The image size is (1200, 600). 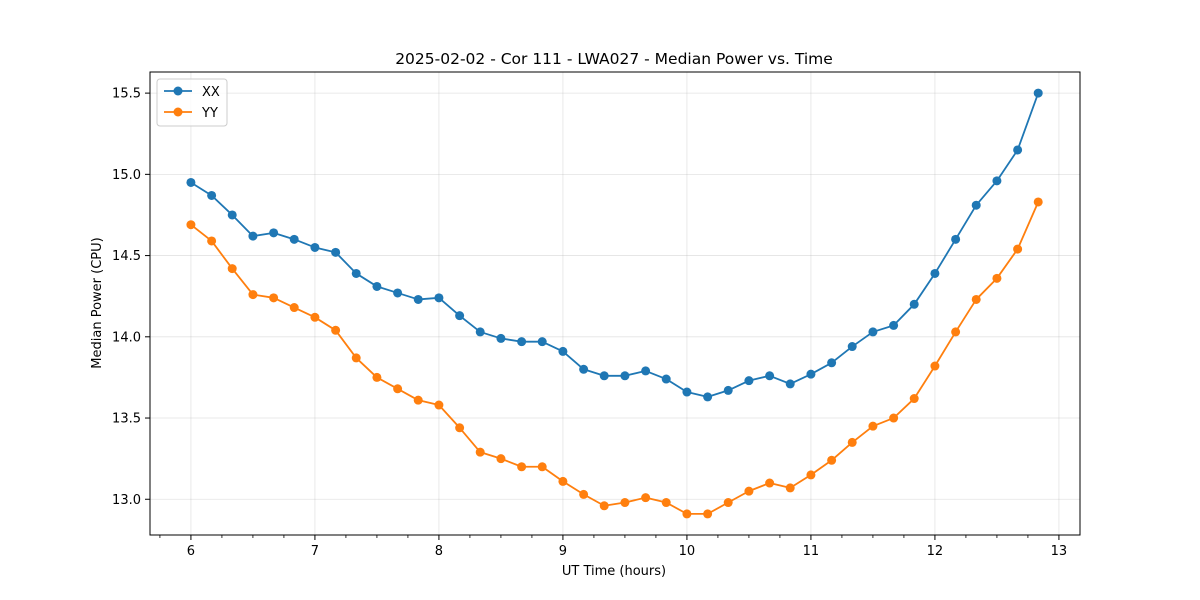 What do you see at coordinates (687, 551) in the screenshot?
I see `x-tick-label: 10` at bounding box center [687, 551].